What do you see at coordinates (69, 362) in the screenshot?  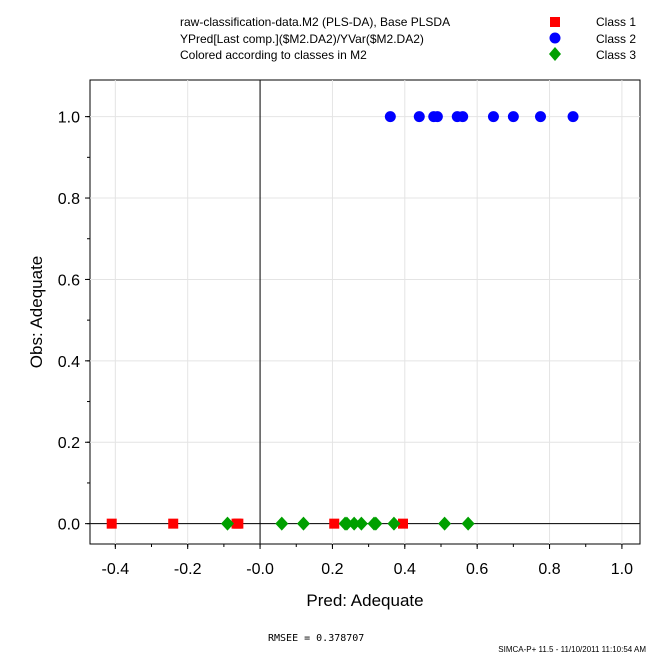 I see `y-tick-label: 0.4` at bounding box center [69, 362].